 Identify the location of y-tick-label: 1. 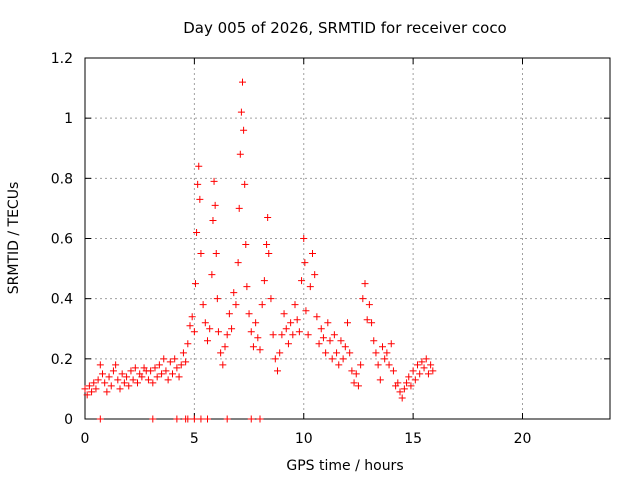
(68, 119).